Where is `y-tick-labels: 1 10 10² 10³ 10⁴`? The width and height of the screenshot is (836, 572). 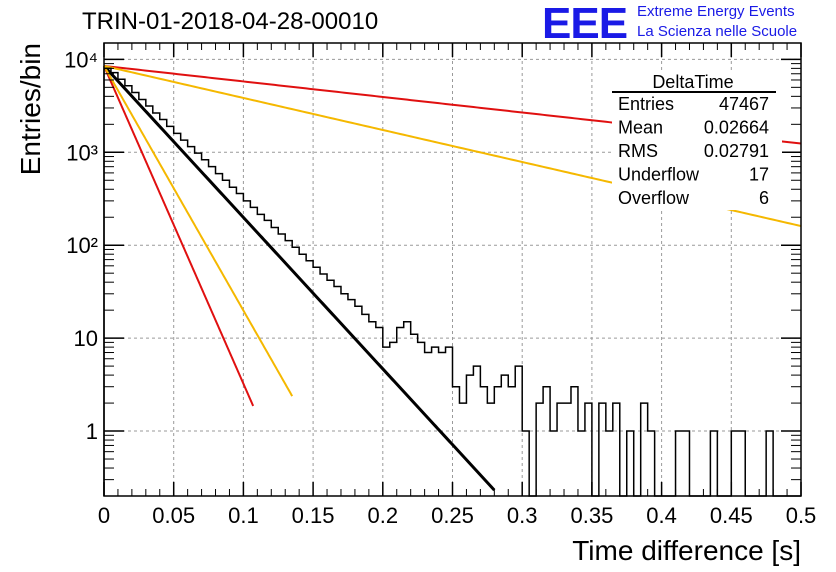
y-tick-labels: 1 10 10² 10³ 10⁴ is located at coordinates (81, 245).